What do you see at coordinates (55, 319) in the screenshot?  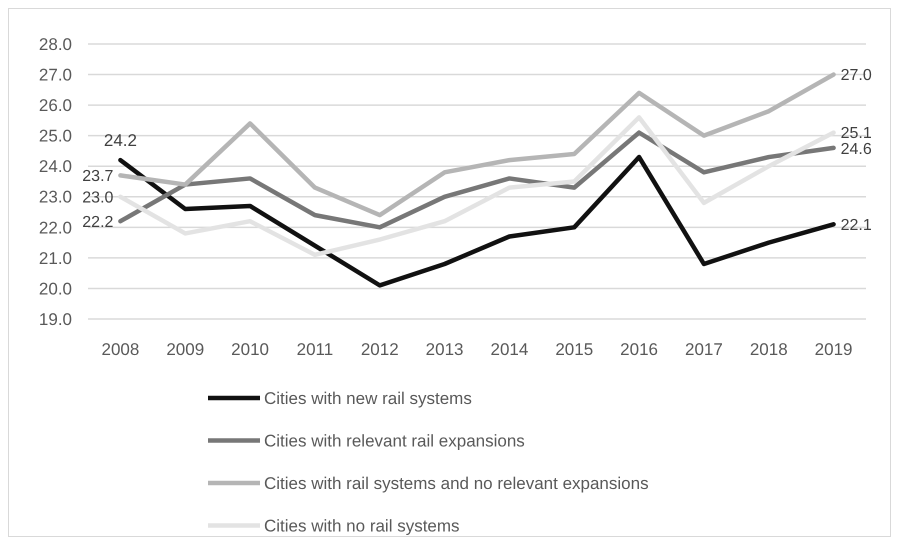 I see `y-tick-label: 19.0` at bounding box center [55, 319].